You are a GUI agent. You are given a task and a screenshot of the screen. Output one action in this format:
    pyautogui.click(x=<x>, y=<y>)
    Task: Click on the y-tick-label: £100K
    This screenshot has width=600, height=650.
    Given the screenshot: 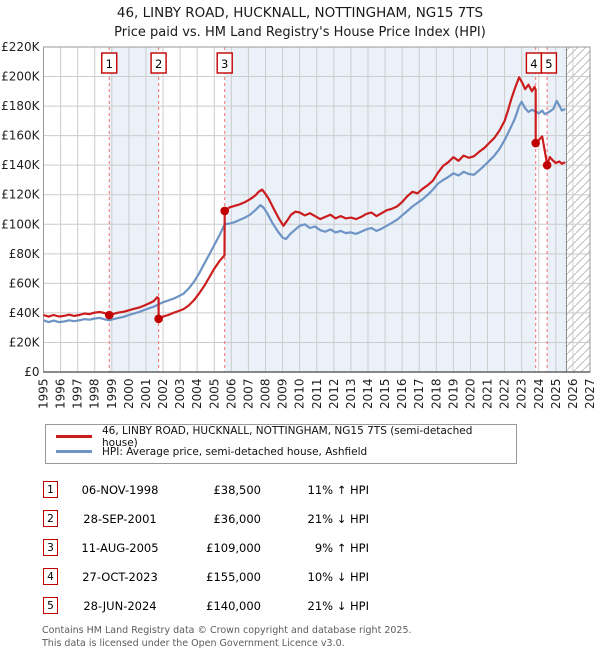 What is the action you would take?
    pyautogui.click(x=21, y=224)
    